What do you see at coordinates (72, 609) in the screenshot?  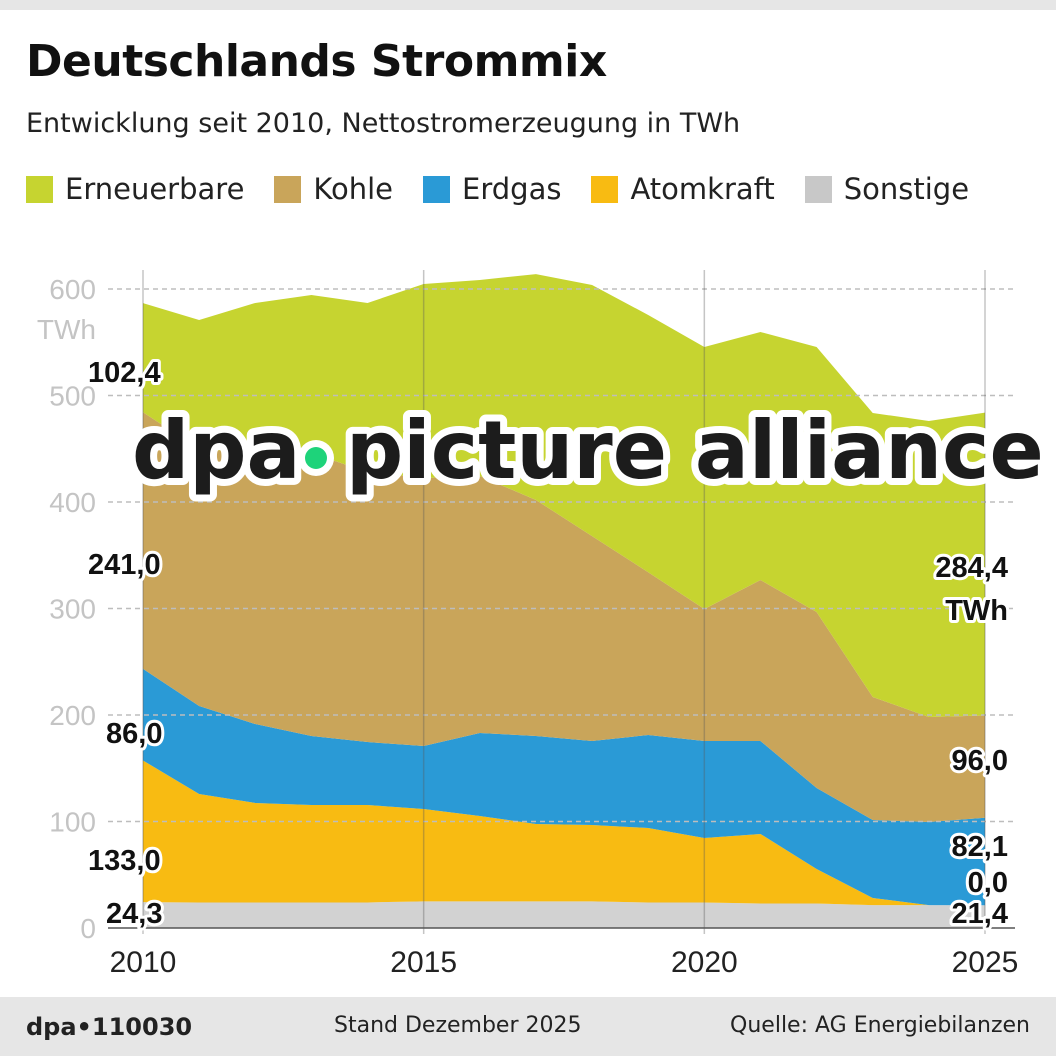 I see `y-tick-label: 300` at bounding box center [72, 609].